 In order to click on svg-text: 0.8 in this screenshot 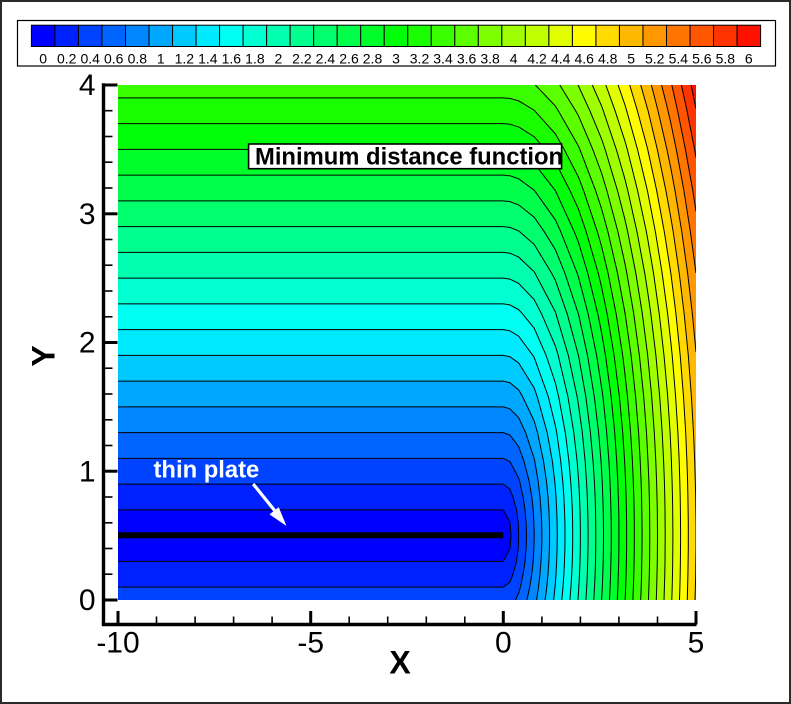, I will do `click(138, 59)`.